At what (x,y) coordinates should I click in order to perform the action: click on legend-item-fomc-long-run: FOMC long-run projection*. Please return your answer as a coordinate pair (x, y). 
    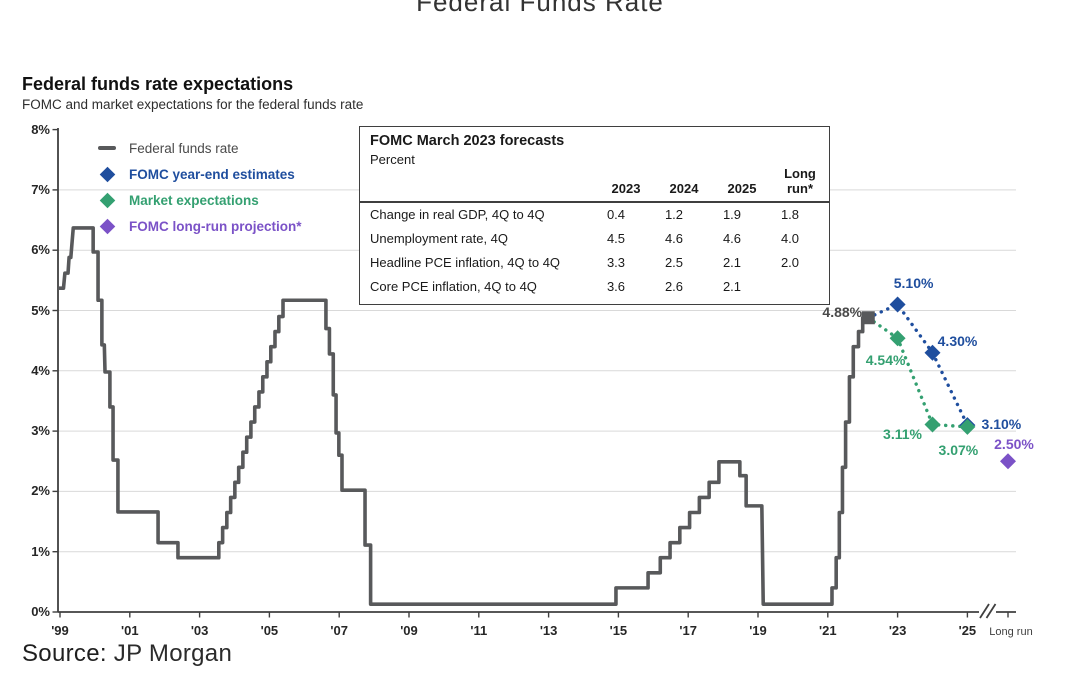
    Looking at the image, I should click on (198, 226).